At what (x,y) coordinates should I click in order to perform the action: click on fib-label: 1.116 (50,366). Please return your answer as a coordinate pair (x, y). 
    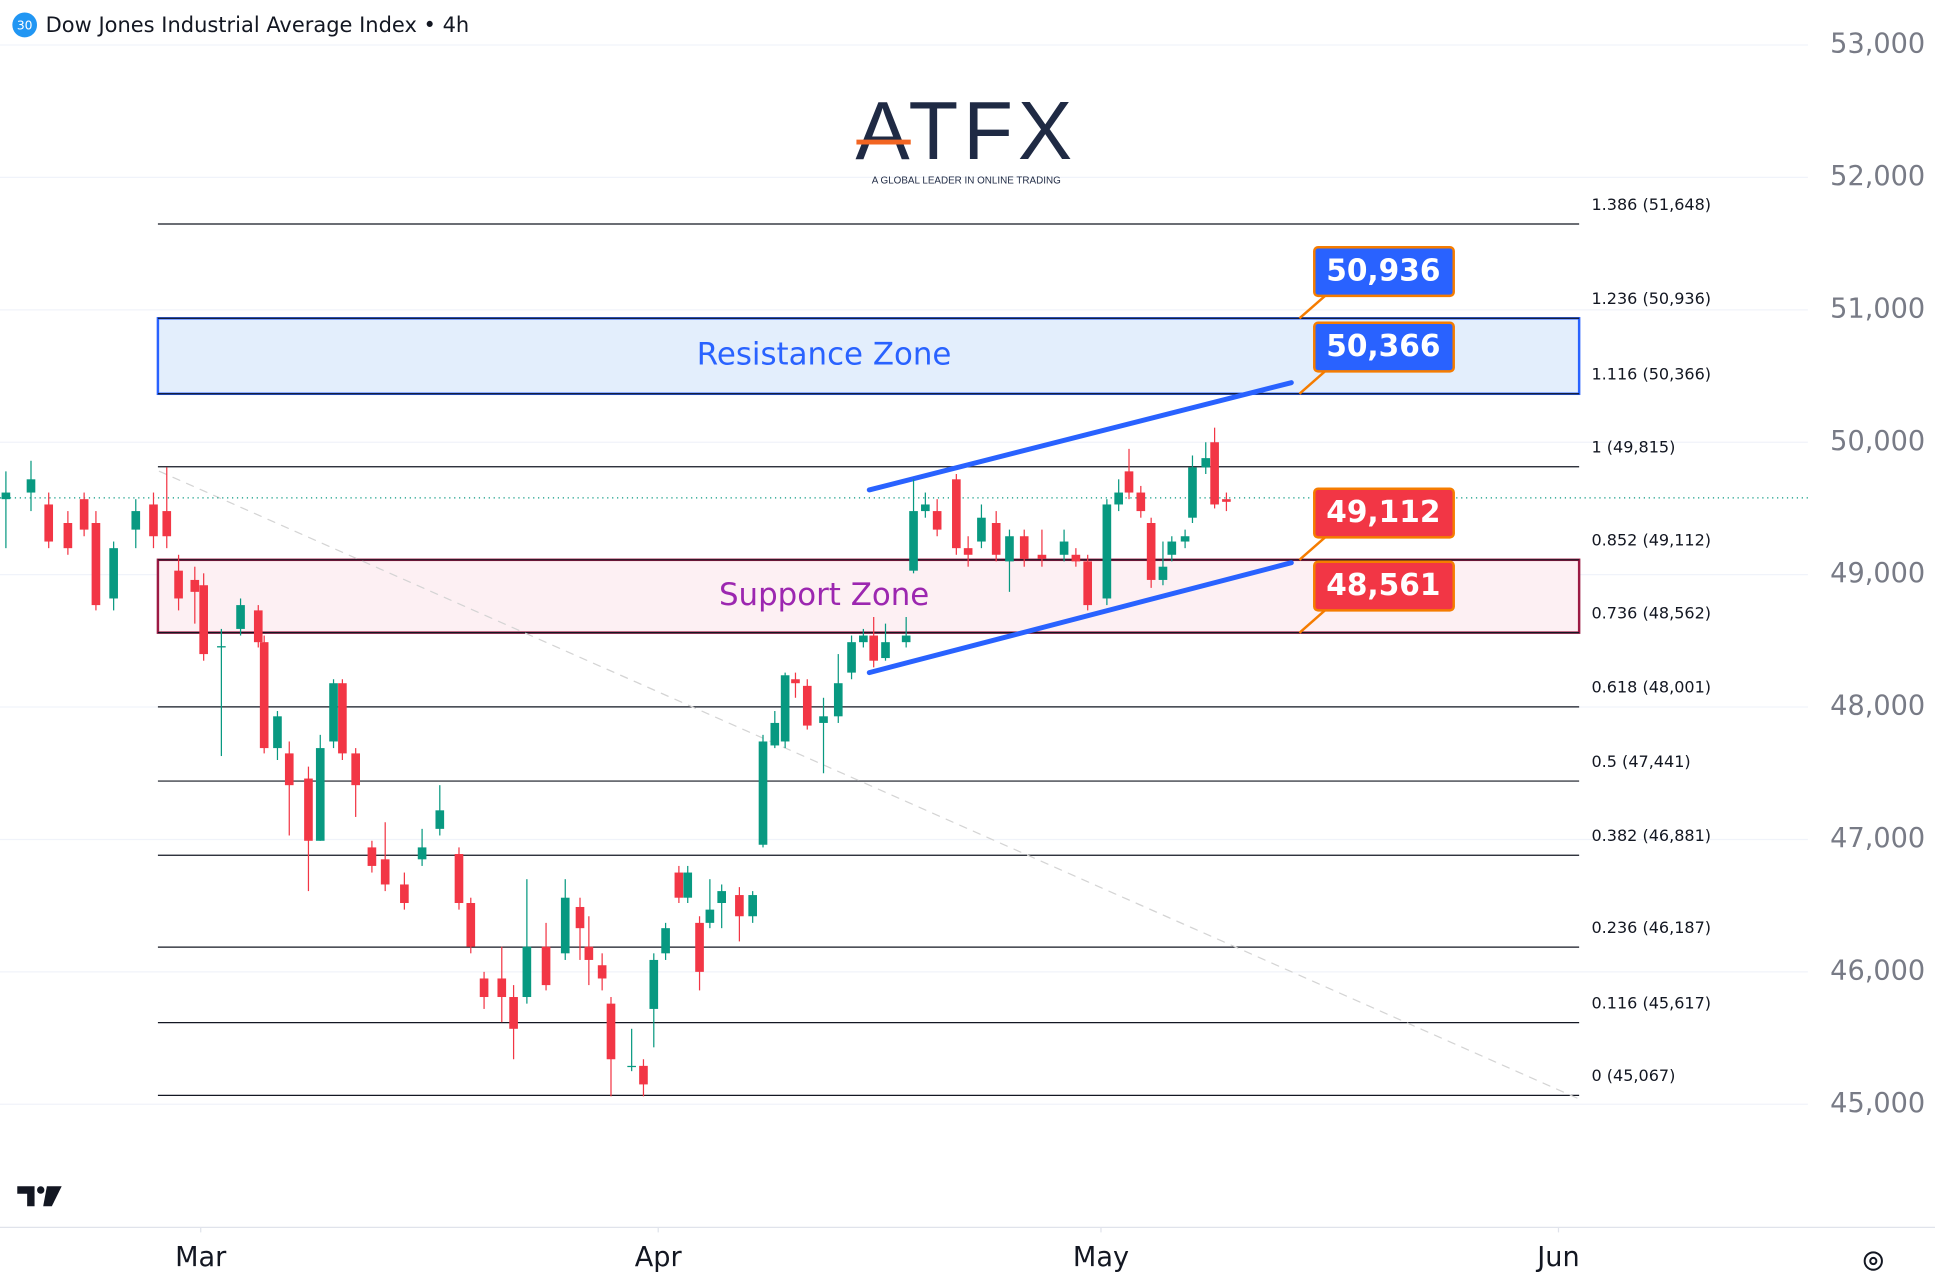
    Looking at the image, I should click on (1651, 374).